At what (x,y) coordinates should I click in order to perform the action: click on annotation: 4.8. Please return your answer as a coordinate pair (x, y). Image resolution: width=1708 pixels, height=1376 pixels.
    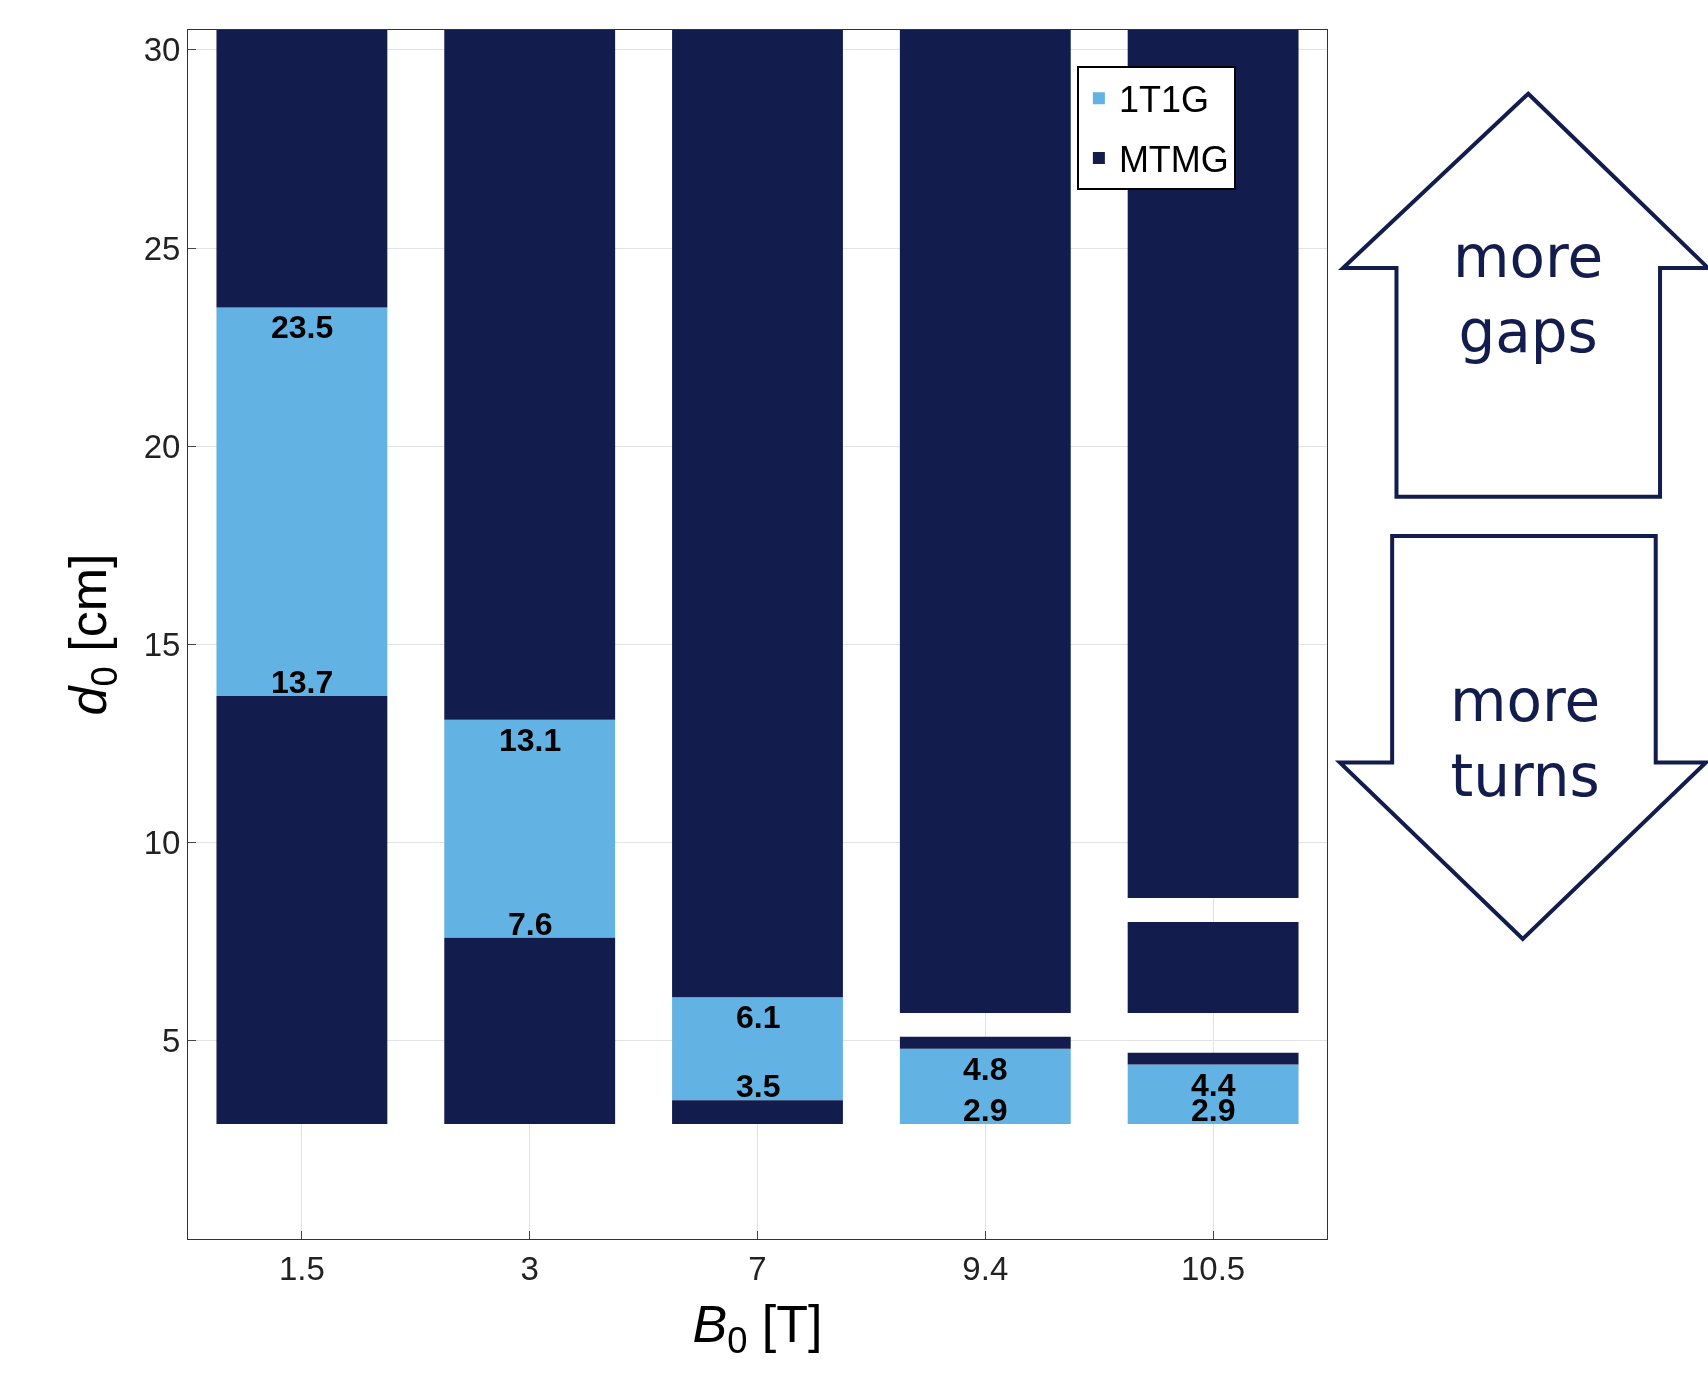
    Looking at the image, I should click on (985, 1069).